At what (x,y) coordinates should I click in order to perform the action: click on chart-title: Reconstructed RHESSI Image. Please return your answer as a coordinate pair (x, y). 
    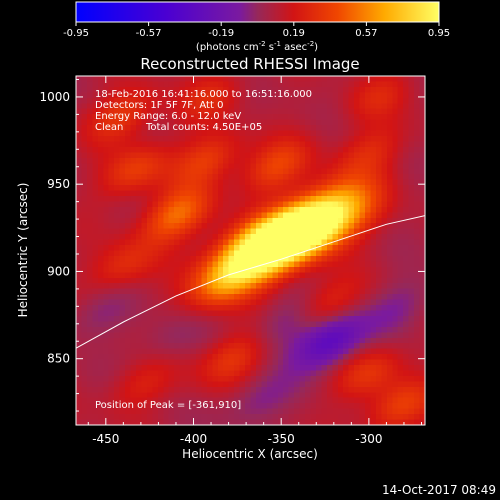
    Looking at the image, I should click on (249, 64).